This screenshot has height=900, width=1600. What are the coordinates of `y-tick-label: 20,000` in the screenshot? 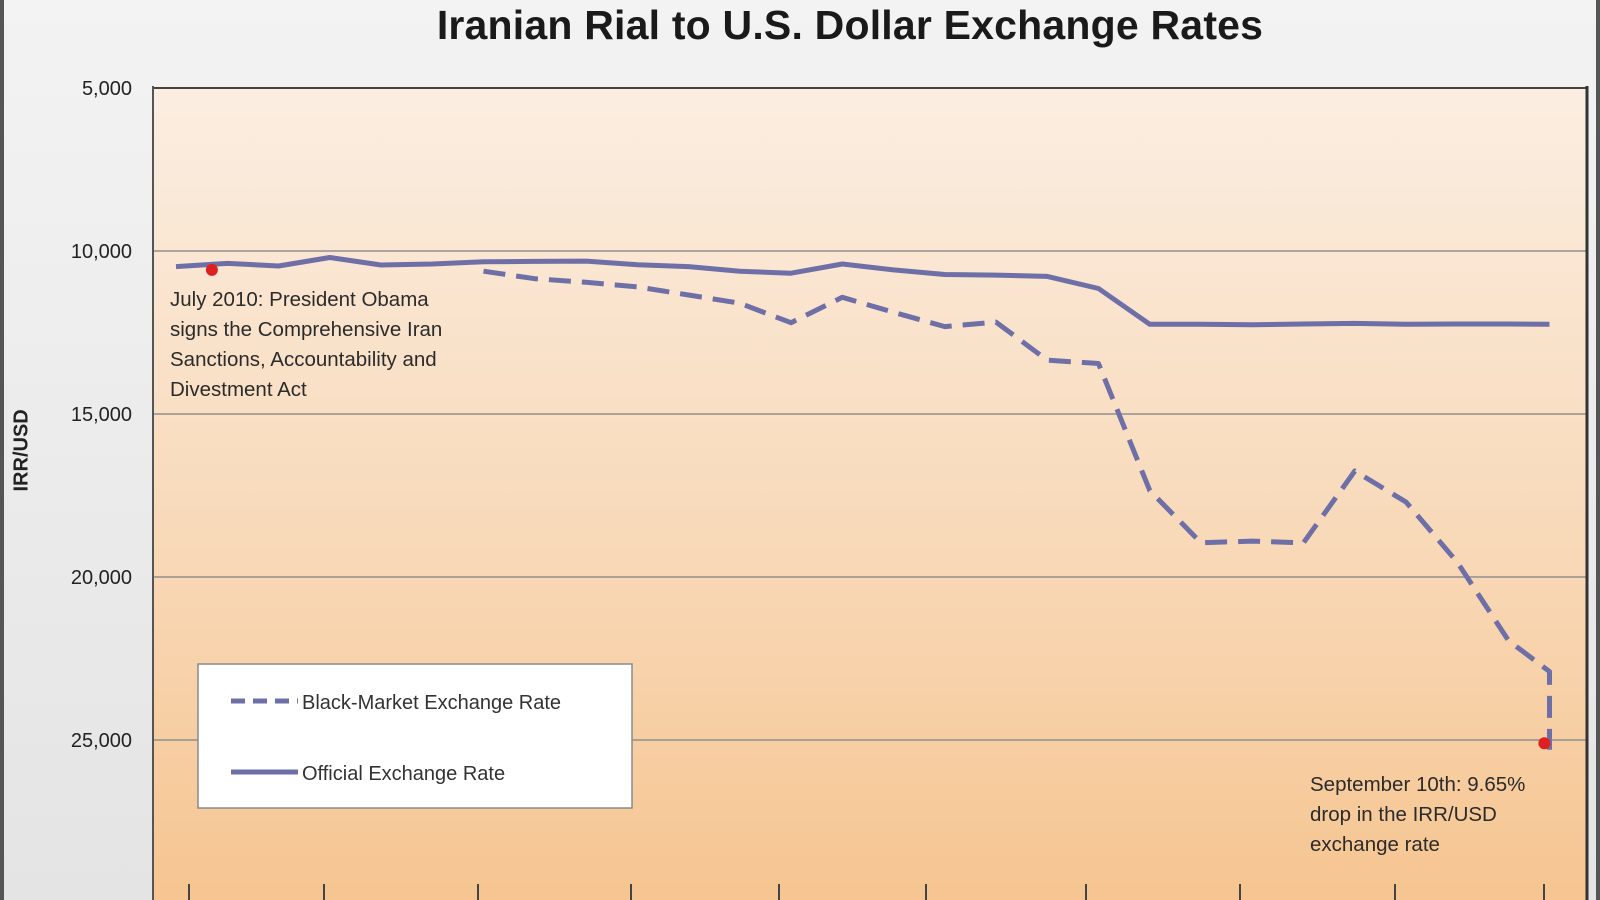 It's located at (101, 578).